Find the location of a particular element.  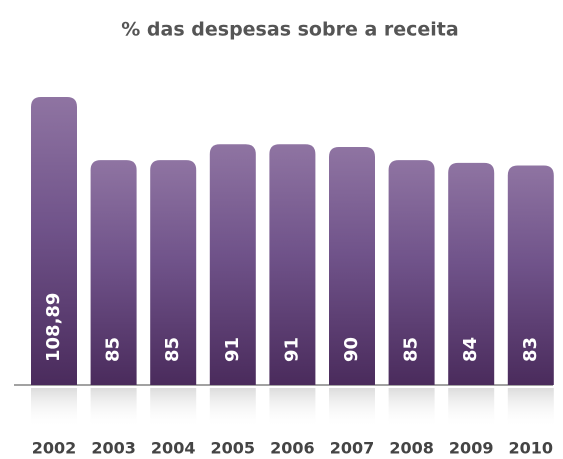

value-label: 83 is located at coordinates (530, 349).